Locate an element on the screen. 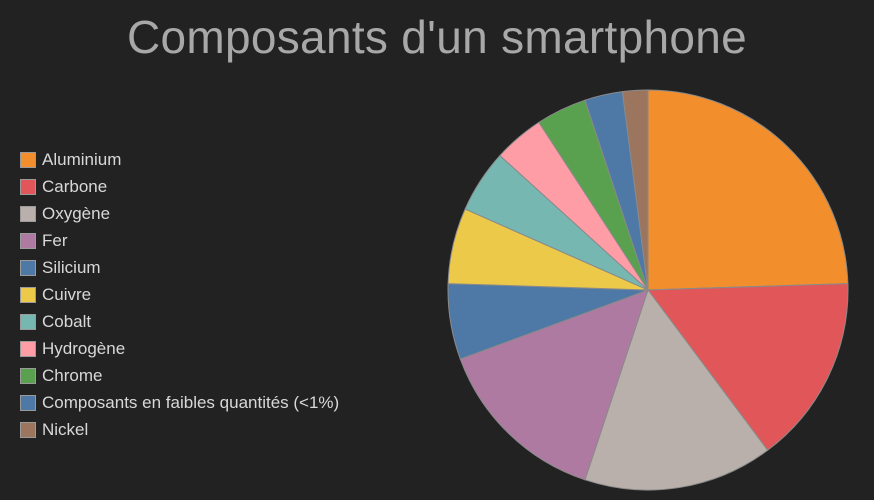 The height and width of the screenshot is (500, 874). legend-item-nickel: Nickel is located at coordinates (179, 429).